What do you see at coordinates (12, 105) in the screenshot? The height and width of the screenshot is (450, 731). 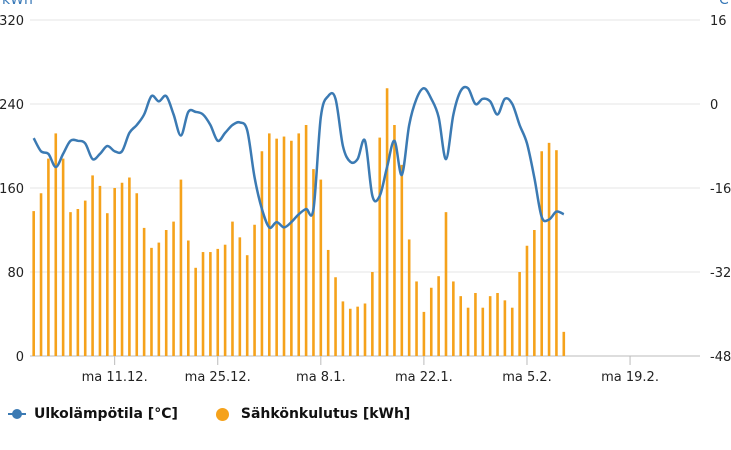 I see `y-left-tick-label: 240` at bounding box center [12, 105].